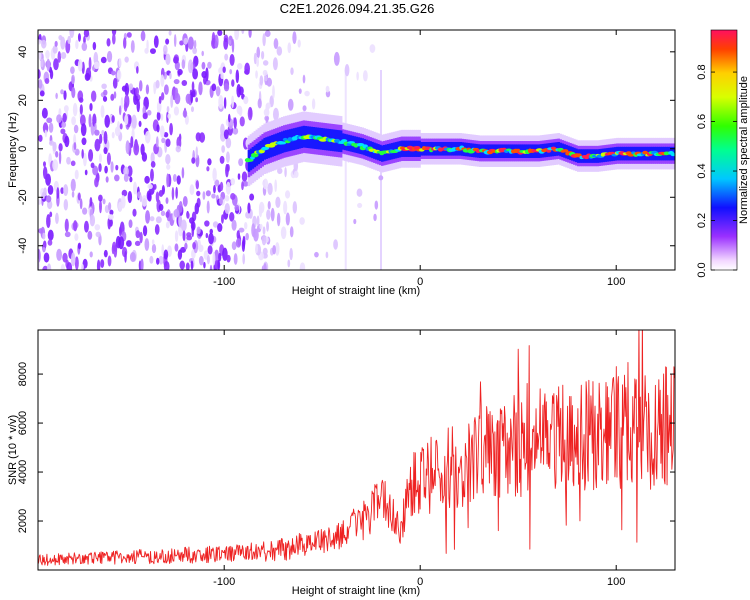  I want to click on x-tick-label: 0, so click(420, 582).